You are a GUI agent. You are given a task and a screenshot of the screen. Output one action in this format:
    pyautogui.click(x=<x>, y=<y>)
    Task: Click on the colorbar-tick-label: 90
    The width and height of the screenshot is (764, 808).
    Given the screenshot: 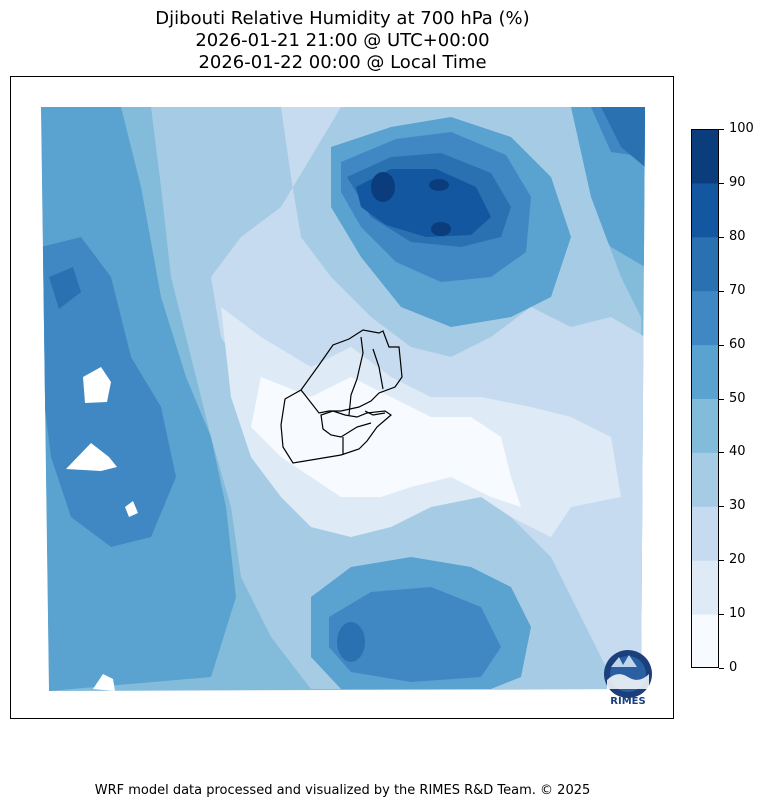 What is the action you would take?
    pyautogui.click(x=737, y=182)
    